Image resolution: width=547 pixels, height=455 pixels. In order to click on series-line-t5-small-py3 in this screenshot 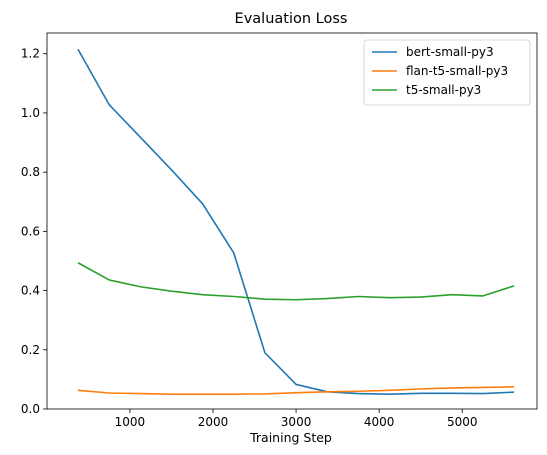, I will do `click(296, 281)`.